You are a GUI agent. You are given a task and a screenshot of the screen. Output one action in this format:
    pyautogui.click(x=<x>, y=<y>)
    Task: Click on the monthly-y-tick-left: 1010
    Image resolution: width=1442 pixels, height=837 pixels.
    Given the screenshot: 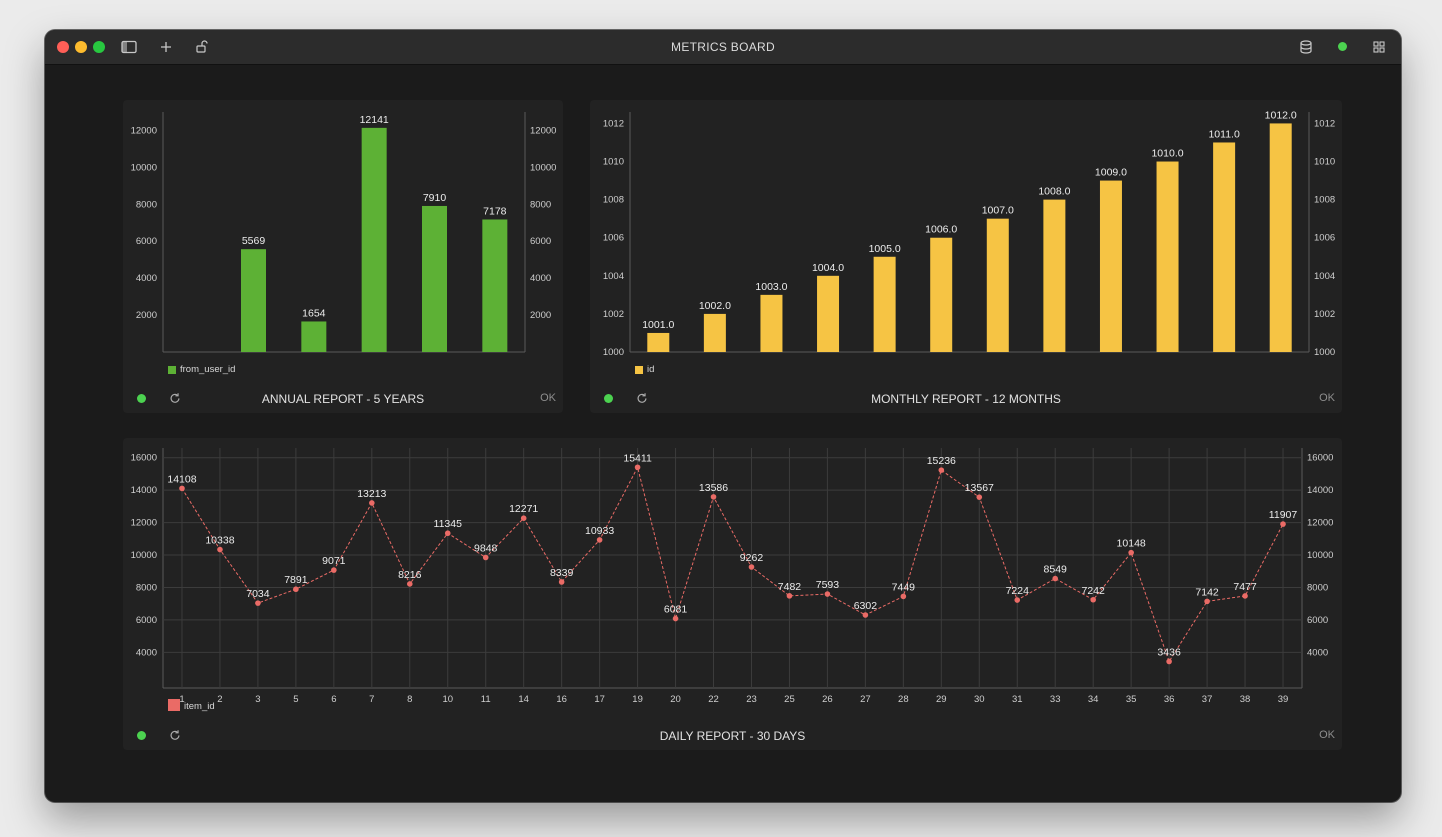 What is the action you would take?
    pyautogui.click(x=613, y=162)
    